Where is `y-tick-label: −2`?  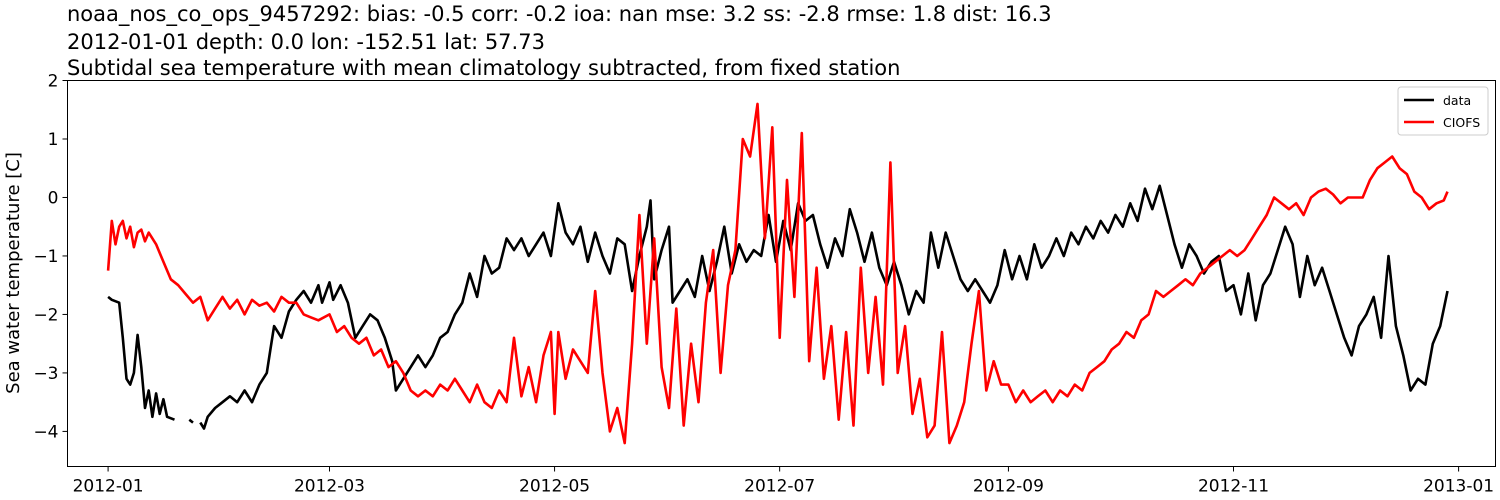
y-tick-label: −2 is located at coordinates (45, 315).